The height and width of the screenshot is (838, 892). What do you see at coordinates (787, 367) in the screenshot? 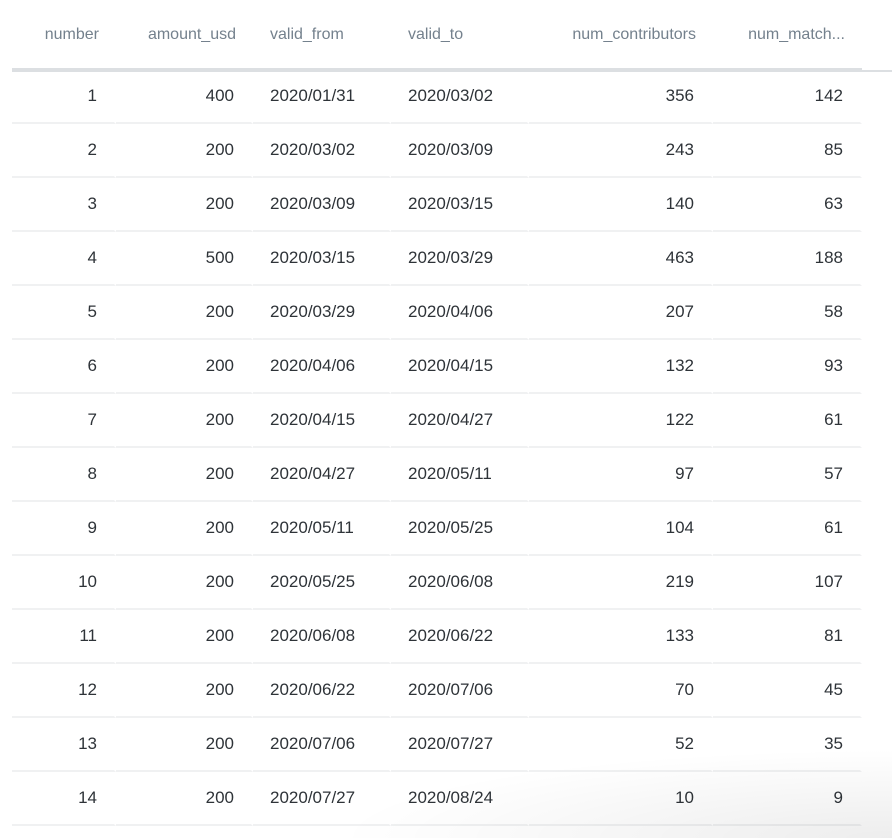
I see `cell-num-match: 93` at bounding box center [787, 367].